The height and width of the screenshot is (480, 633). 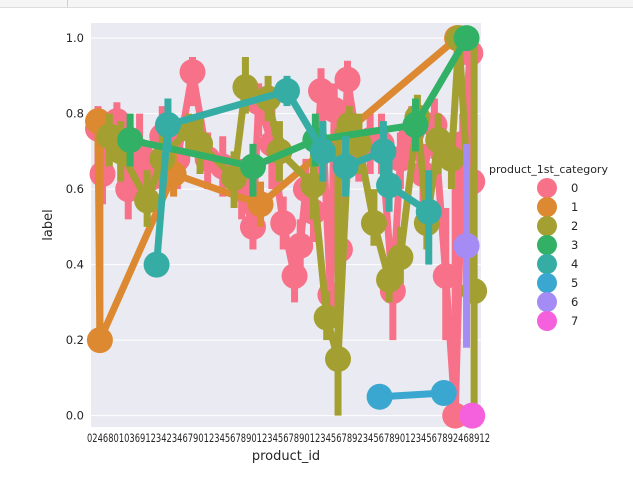 What do you see at coordinates (574, 188) in the screenshot?
I see `legend-label: 0` at bounding box center [574, 188].